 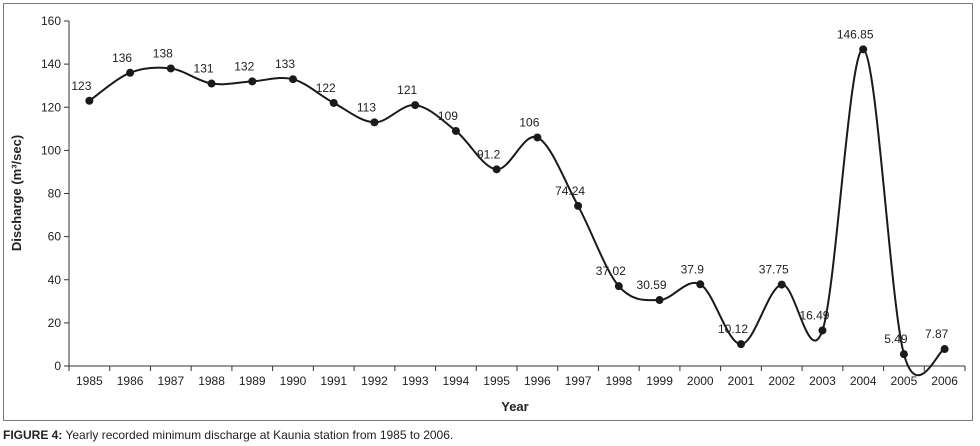 What do you see at coordinates (937, 334) in the screenshot?
I see `data-label-2006: 7.87` at bounding box center [937, 334].